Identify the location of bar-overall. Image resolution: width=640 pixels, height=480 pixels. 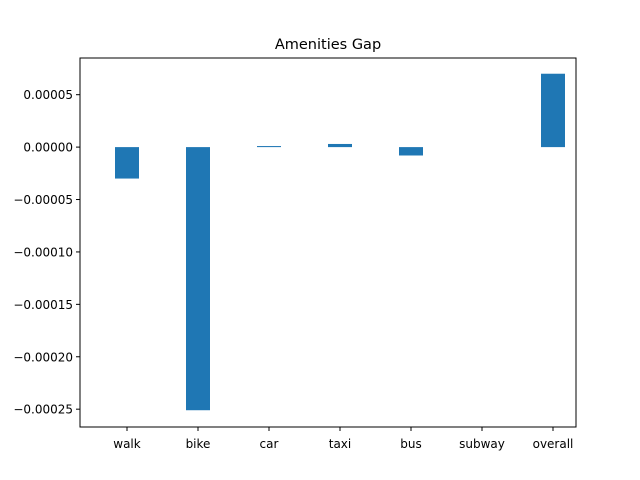
(553, 110).